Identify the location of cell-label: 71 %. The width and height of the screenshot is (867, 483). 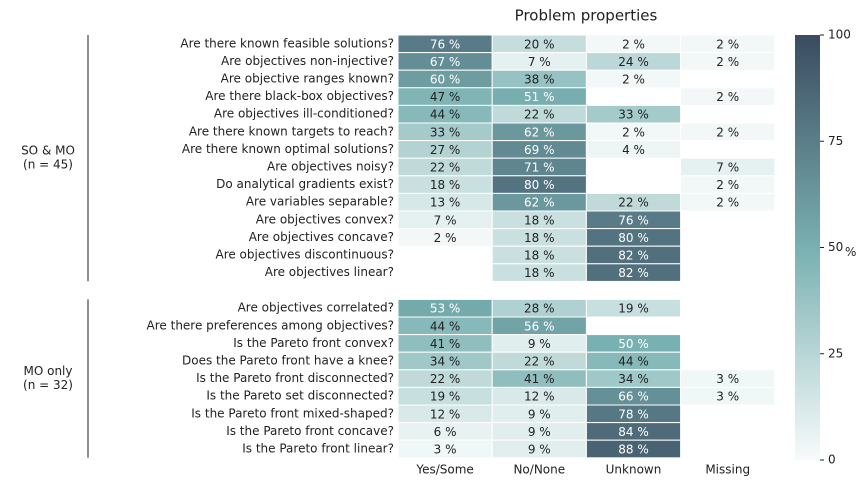
(539, 168).